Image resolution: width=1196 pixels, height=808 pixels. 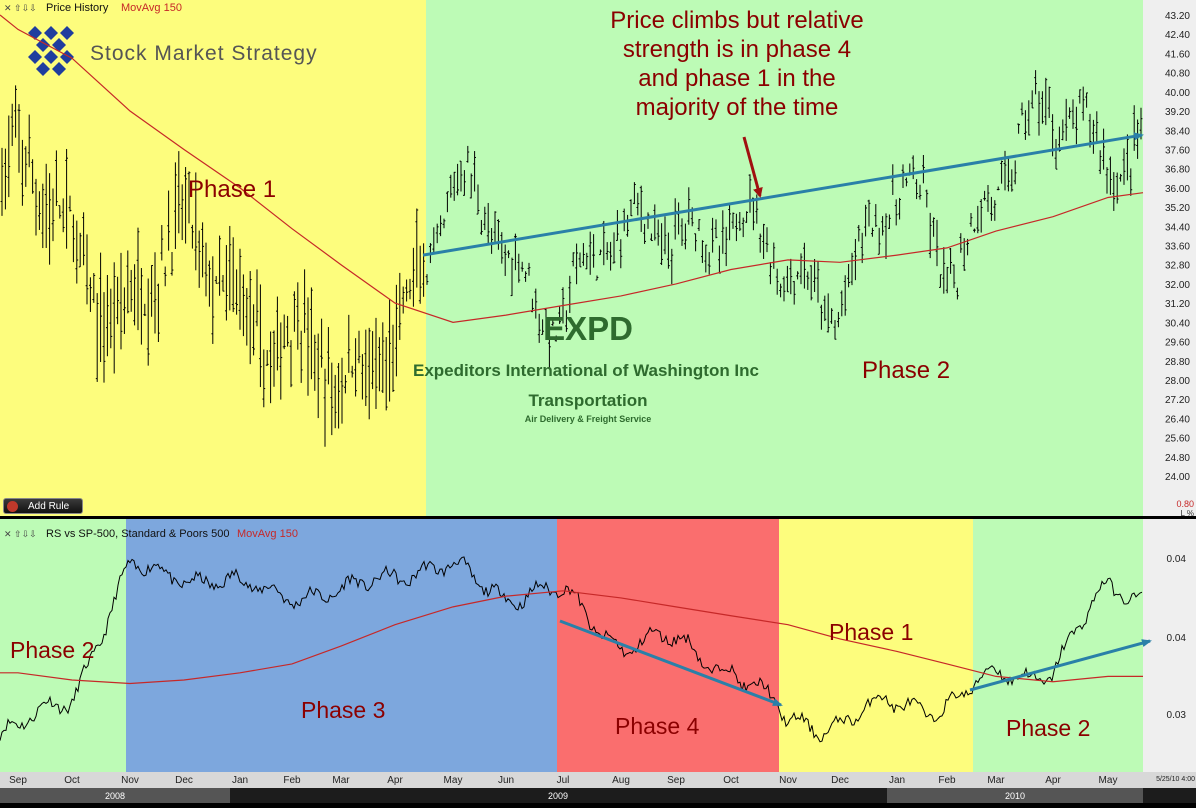 I want to click on callout-line-2: strength is in phase 4, so click(x=737, y=49).